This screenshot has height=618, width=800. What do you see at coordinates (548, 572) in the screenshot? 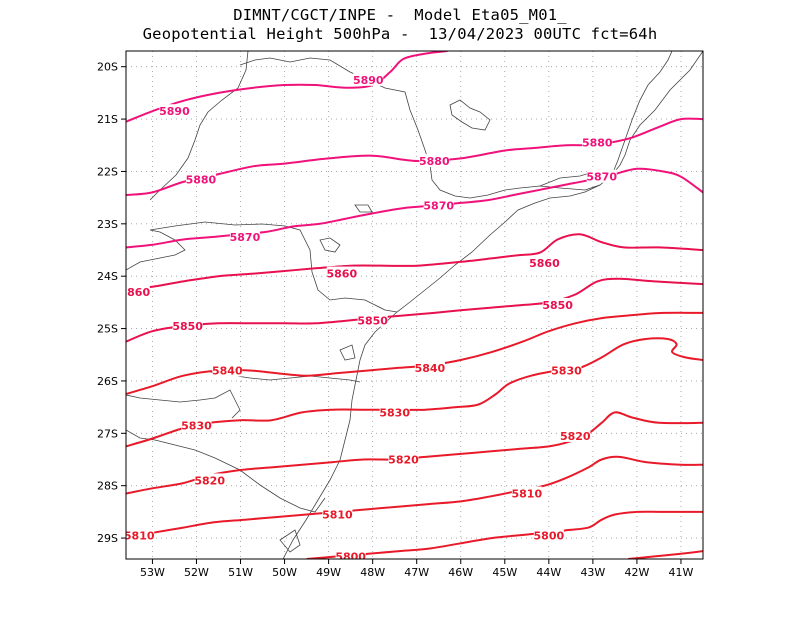
I see `x-tick-label: 44W` at bounding box center [548, 572].